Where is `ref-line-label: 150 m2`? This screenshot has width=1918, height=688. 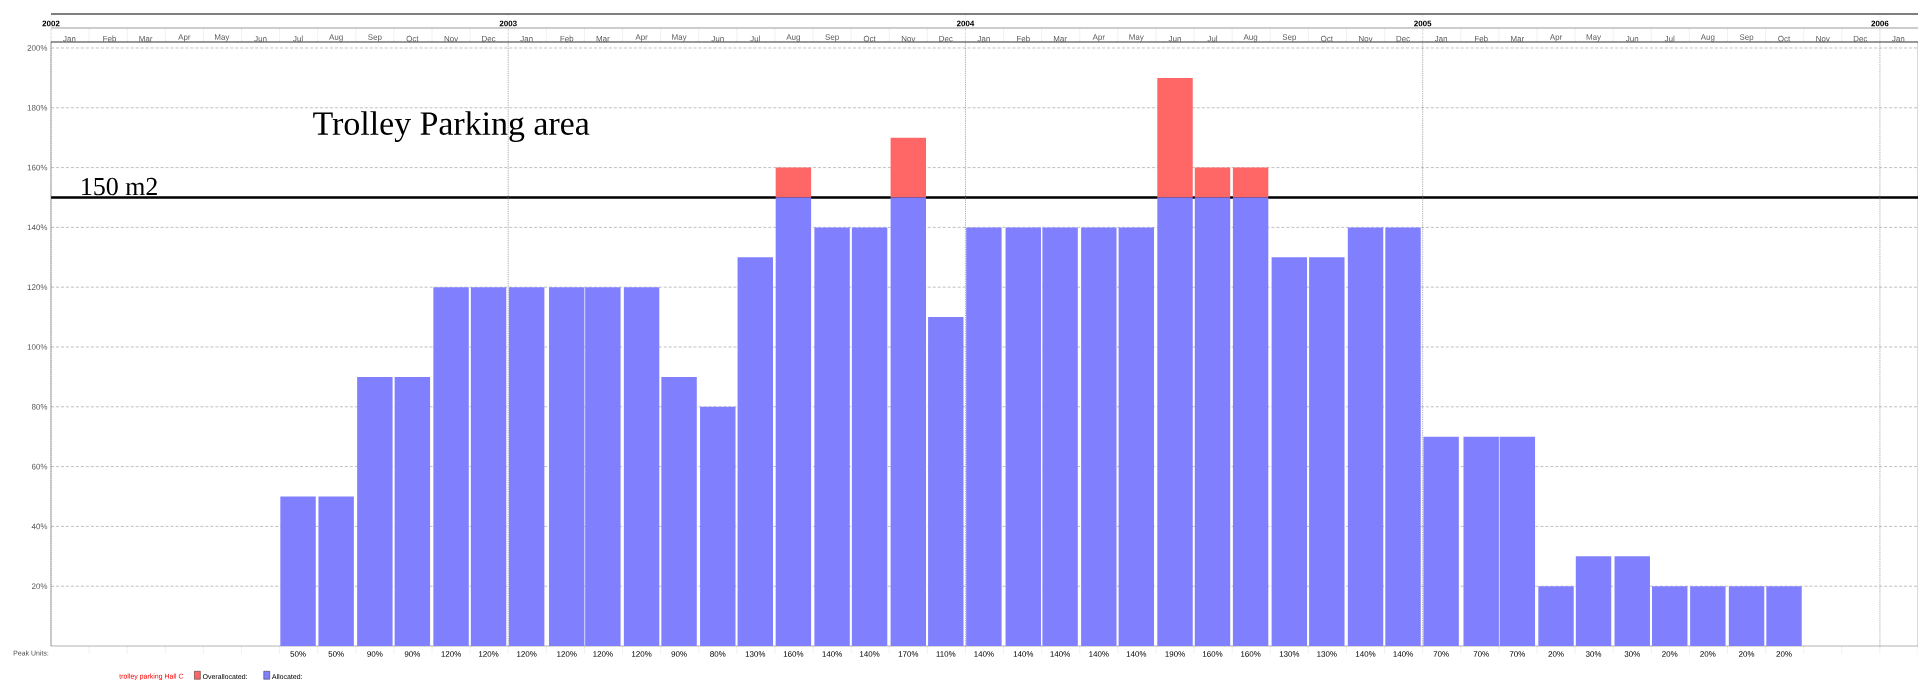
ref-line-label: 150 m2 is located at coordinates (119, 186).